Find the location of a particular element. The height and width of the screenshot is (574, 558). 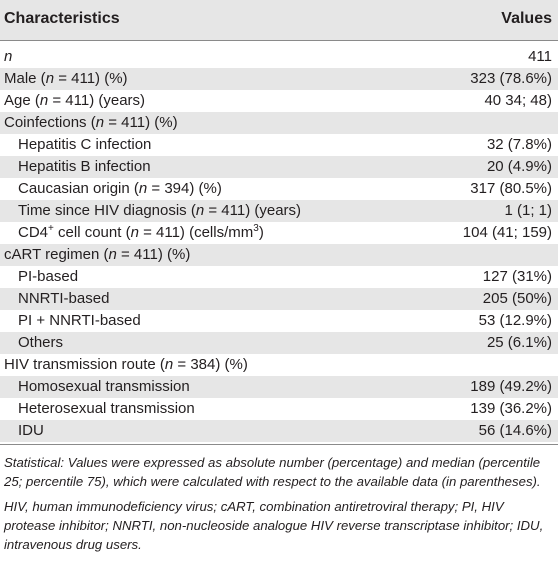

characteristic-label: Homosexual transmission is located at coordinates (104, 387).